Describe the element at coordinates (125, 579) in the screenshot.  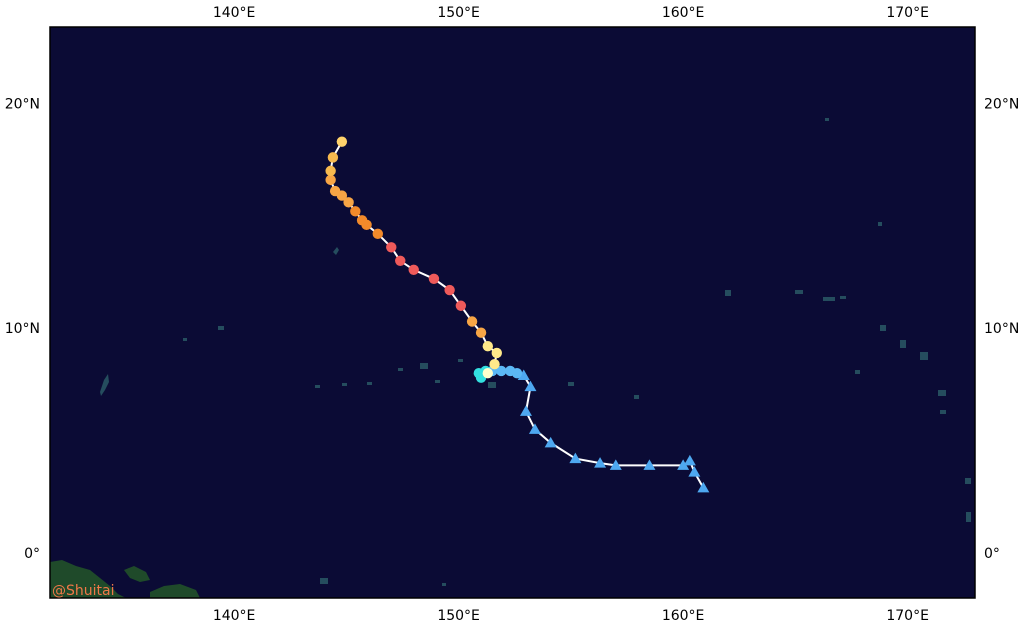
I see `landmass-southwest` at that location.